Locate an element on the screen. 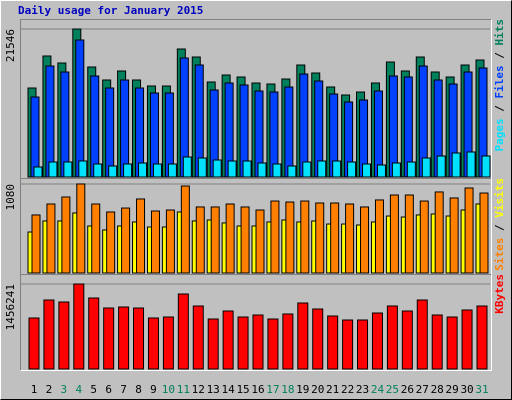 This screenshot has height=400, width=512. legend-entry: Hits is located at coordinates (499, 32).